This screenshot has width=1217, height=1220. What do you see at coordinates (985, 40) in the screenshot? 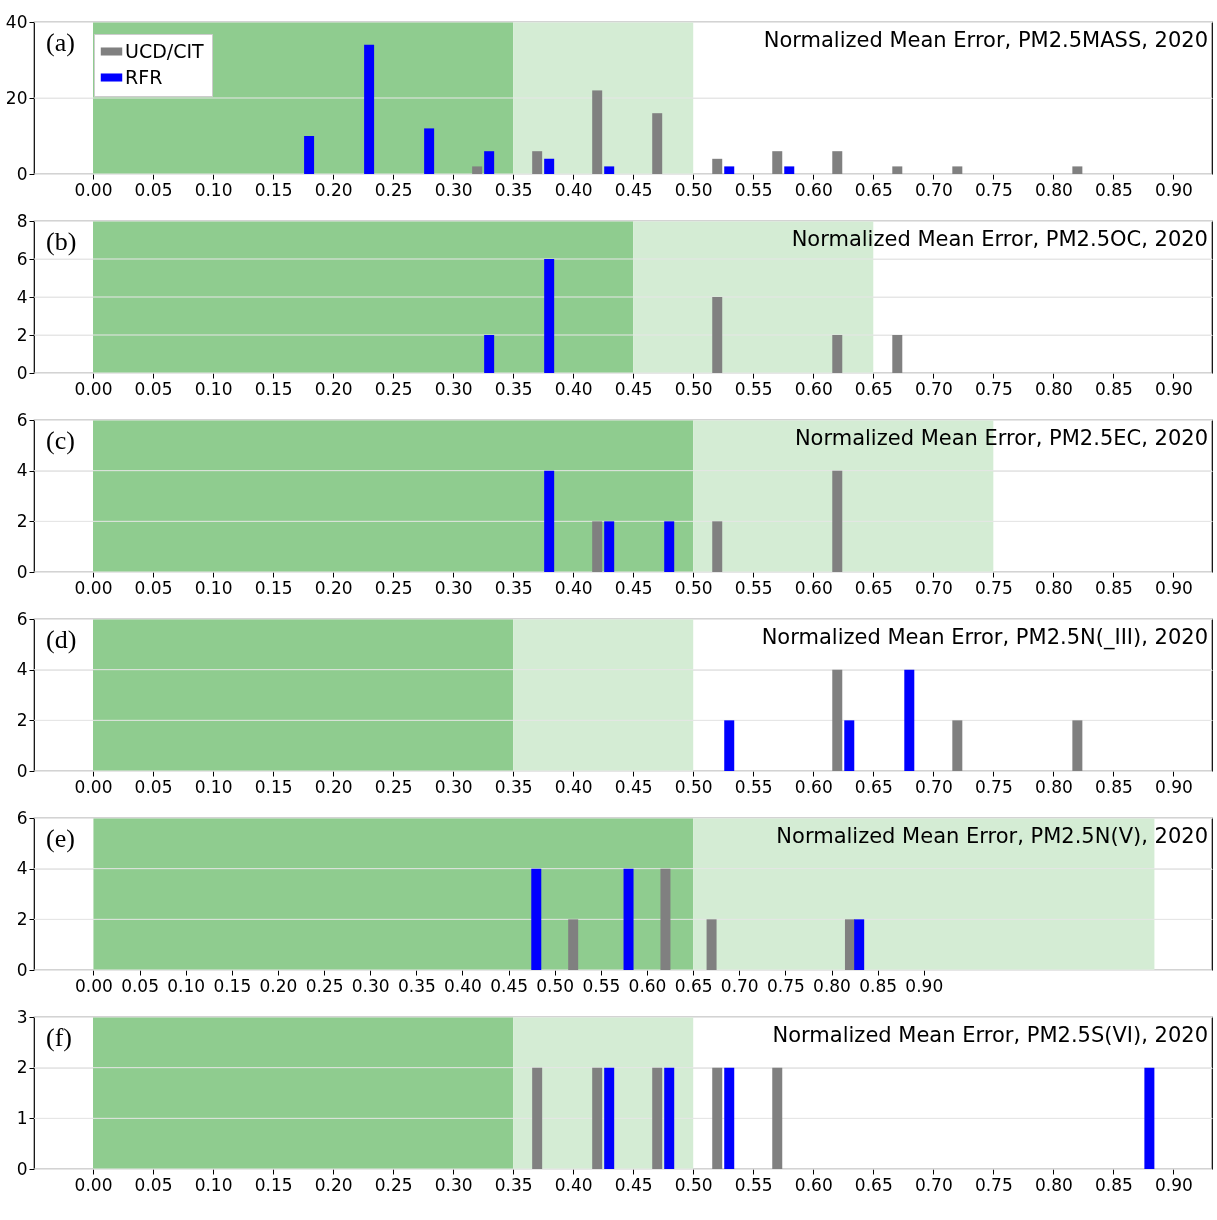
I see `chart-title: Normalized Mean Error, PM2.5MASS, 2020` at bounding box center [985, 40].